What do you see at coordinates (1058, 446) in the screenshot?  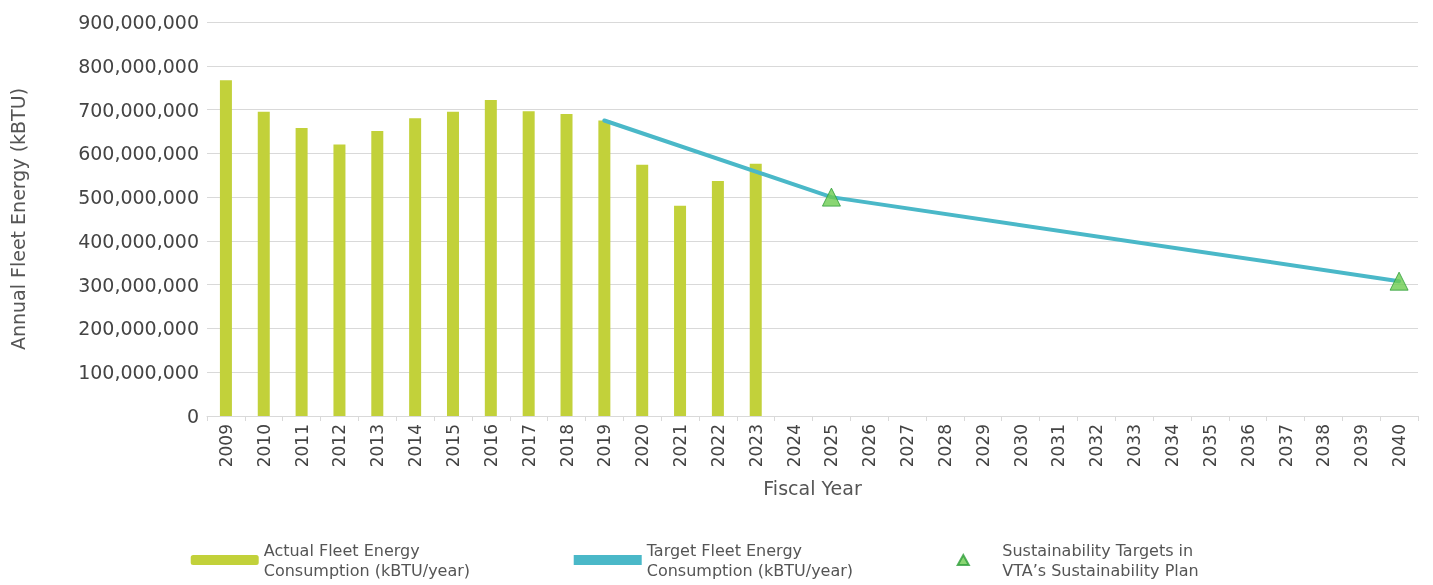 I see `x-tick-label: 2031` at bounding box center [1058, 446].